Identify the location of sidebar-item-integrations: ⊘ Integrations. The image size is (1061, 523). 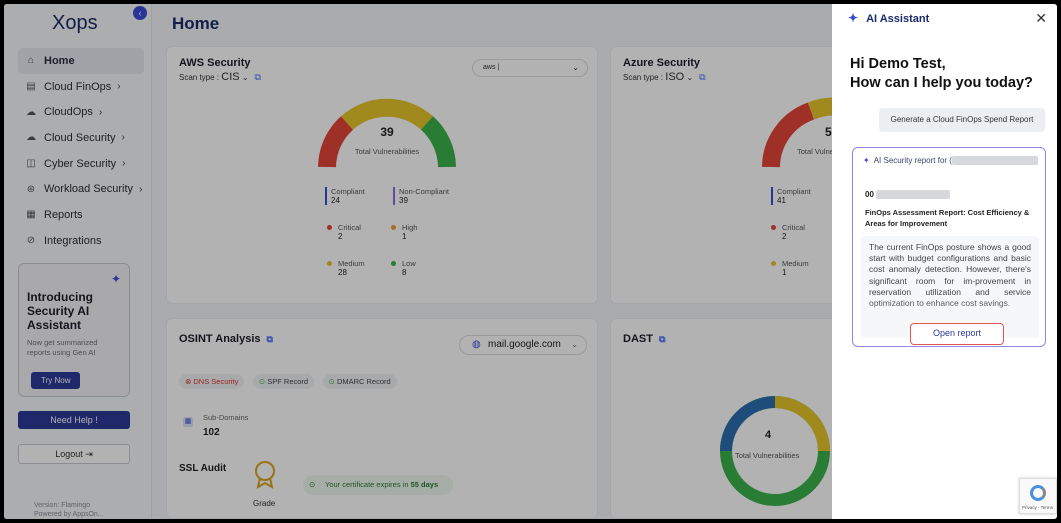
(81, 241).